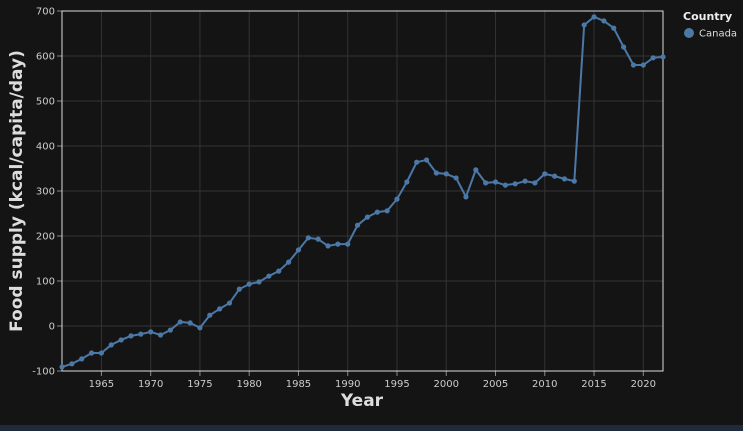  What do you see at coordinates (52, 327) in the screenshot?
I see `y-tick-label: 0` at bounding box center [52, 327].